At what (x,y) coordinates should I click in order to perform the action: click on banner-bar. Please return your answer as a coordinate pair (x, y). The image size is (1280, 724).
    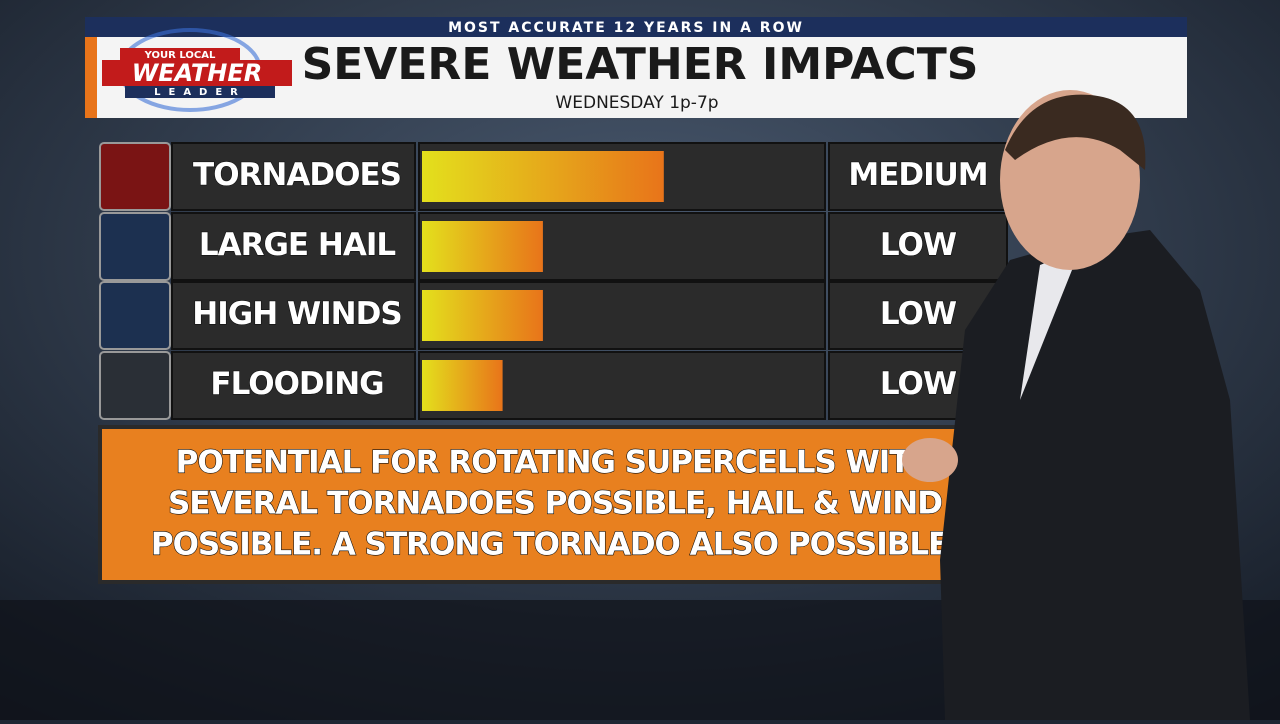
    Looking at the image, I should click on (636, 27).